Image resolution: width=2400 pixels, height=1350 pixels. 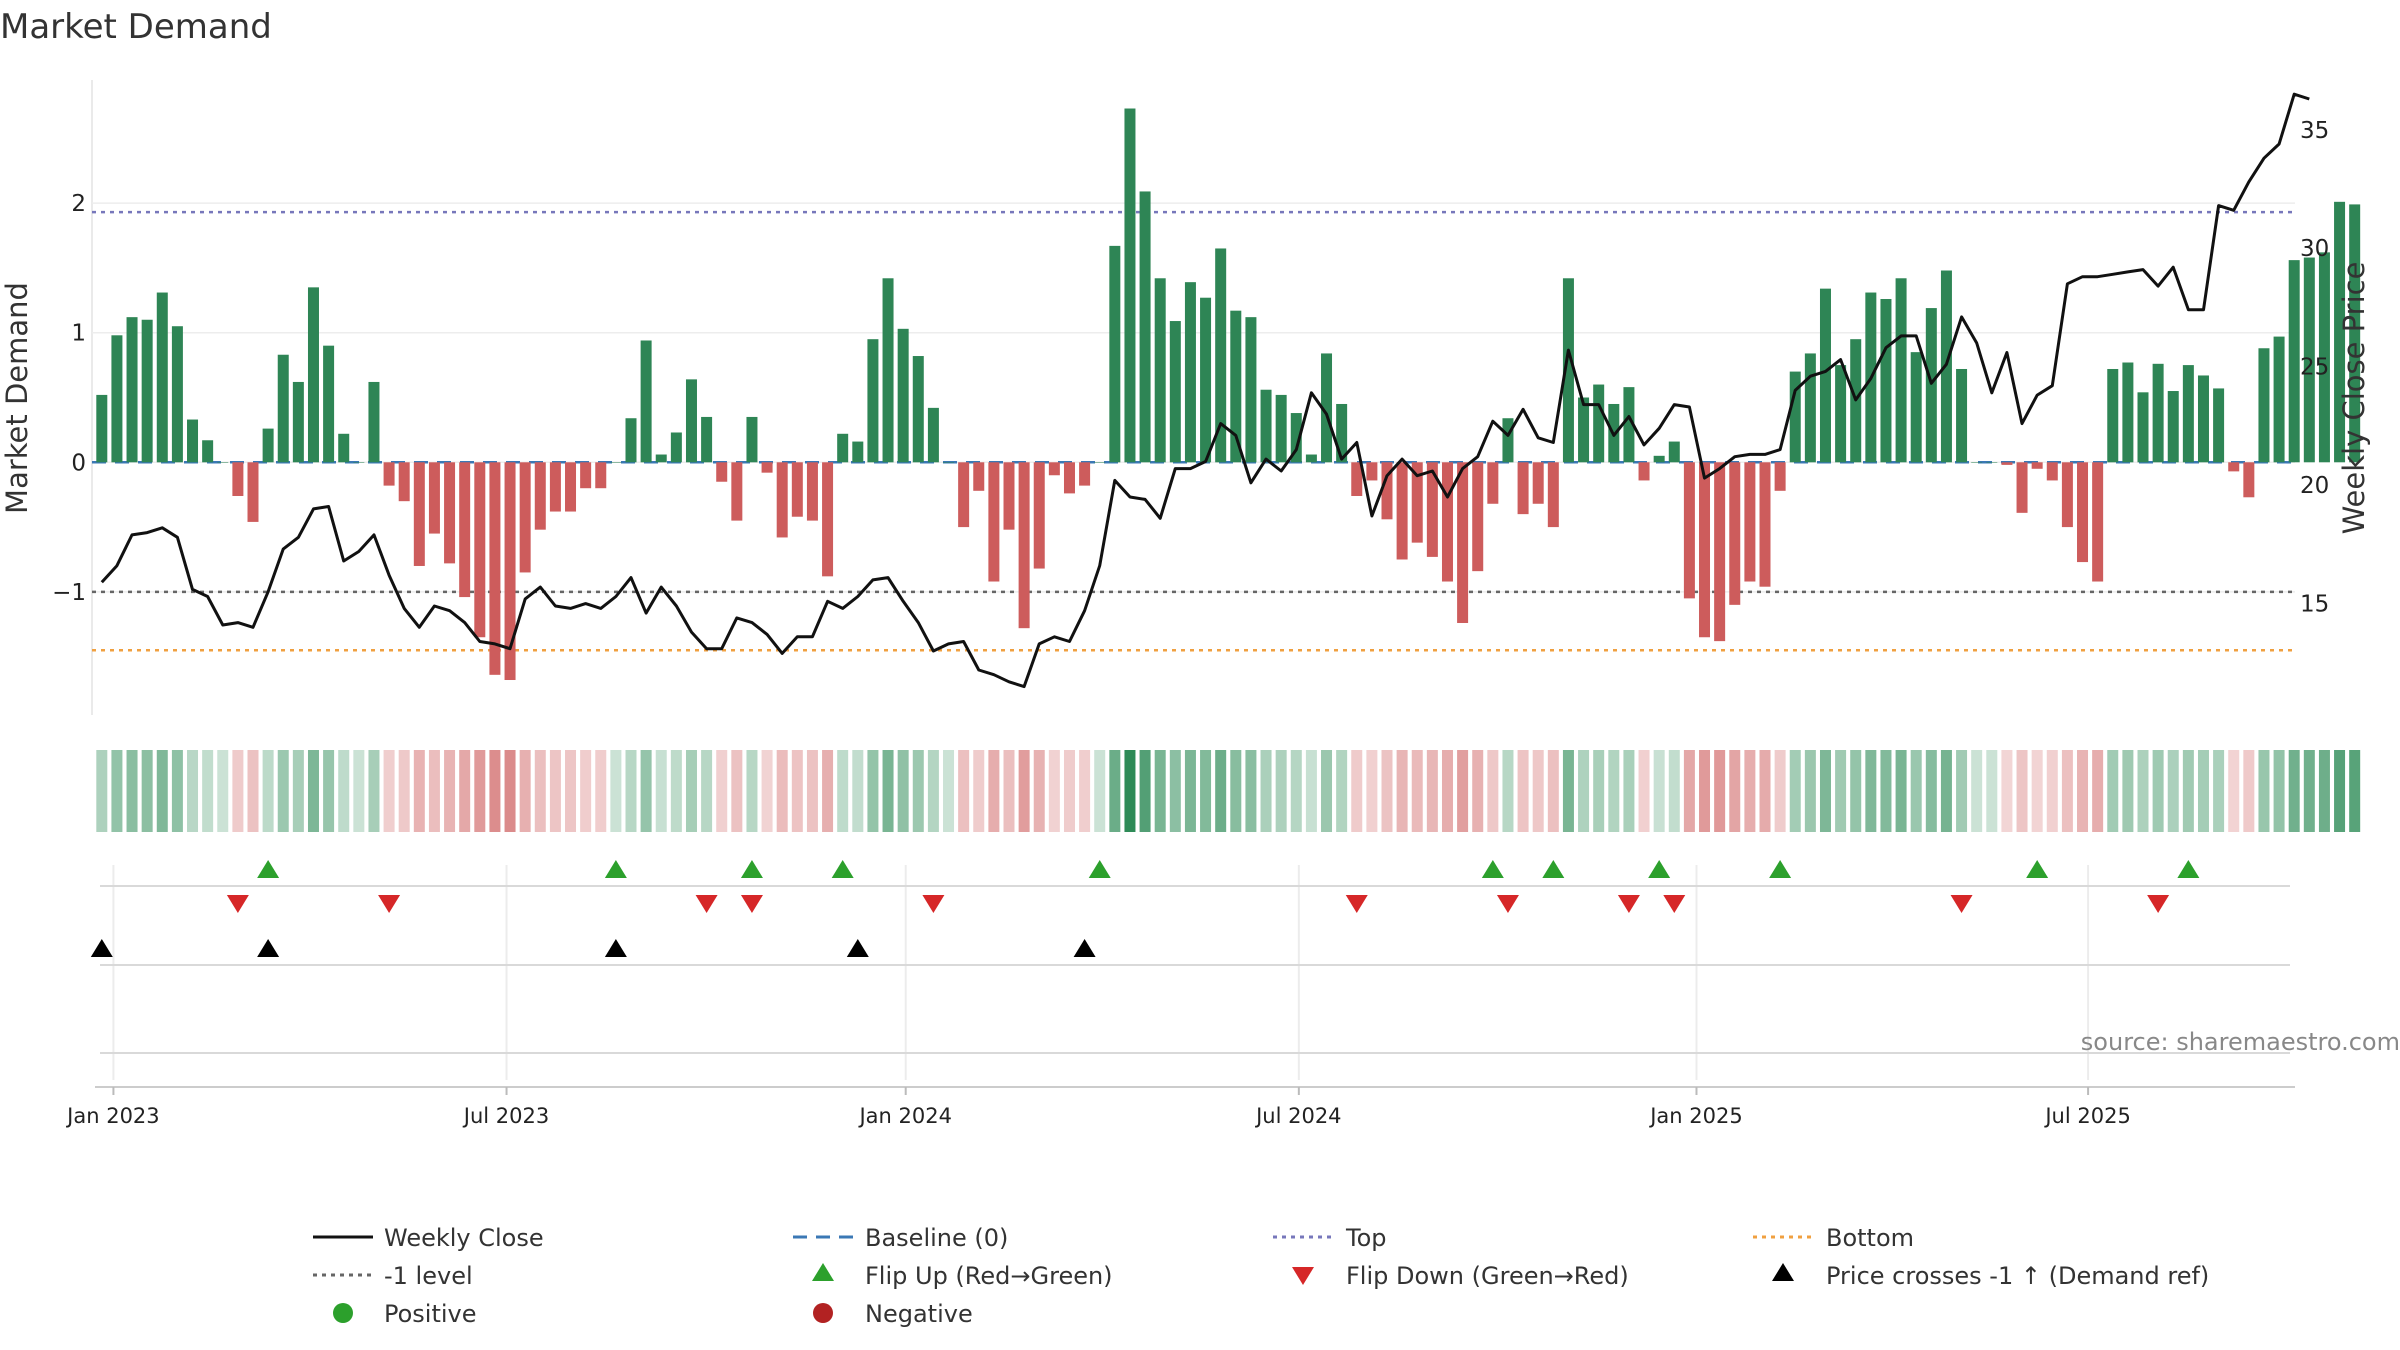 What do you see at coordinates (823, 1272) in the screenshot?
I see `triangle-up-icon` at bounding box center [823, 1272].